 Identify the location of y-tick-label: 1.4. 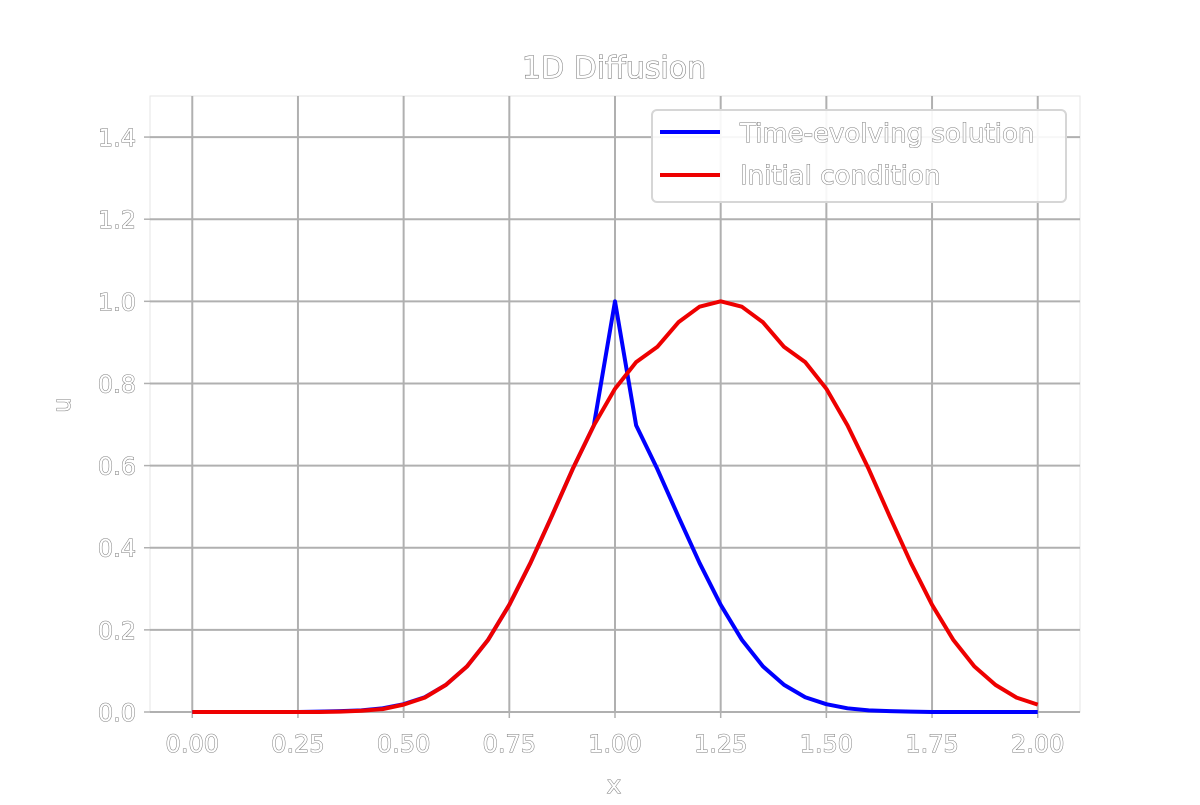
(117, 138).